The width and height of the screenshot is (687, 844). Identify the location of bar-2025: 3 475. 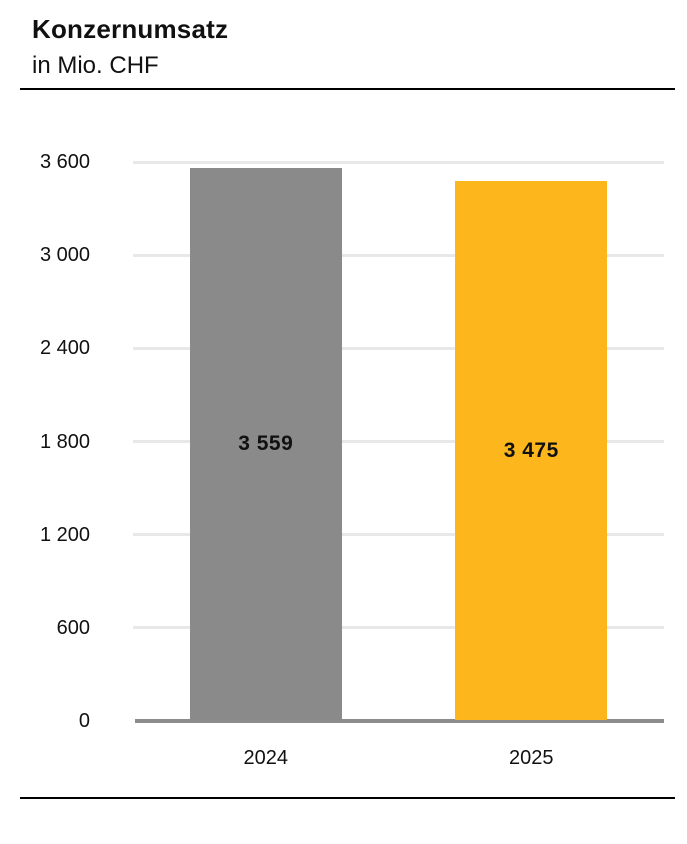
(531, 450).